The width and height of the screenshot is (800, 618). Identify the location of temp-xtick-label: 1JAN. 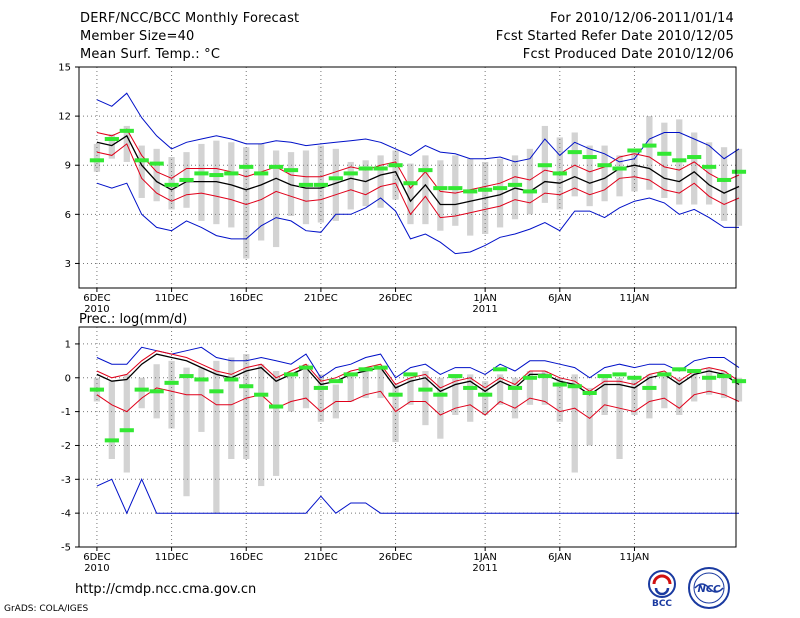
(484, 298).